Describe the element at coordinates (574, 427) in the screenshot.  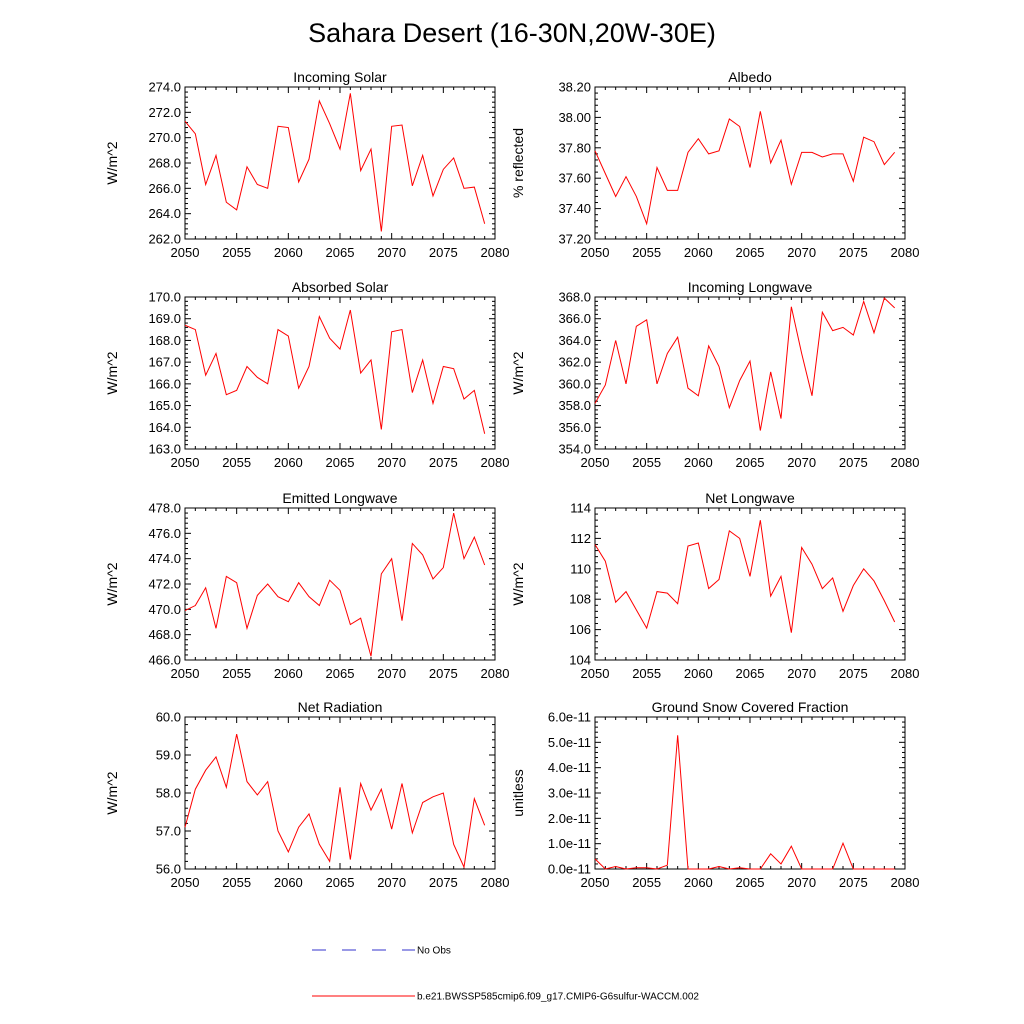
I see `y-tick-label: 356.0` at that location.